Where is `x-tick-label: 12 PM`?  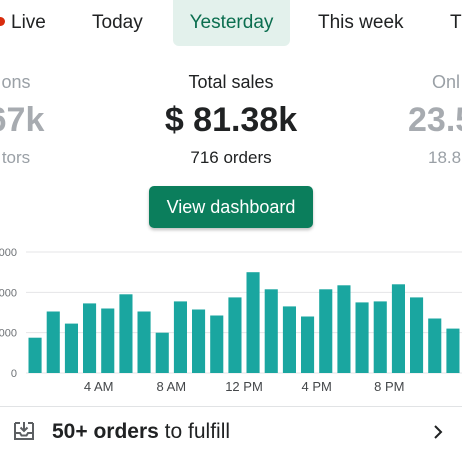
x-tick-label: 12 PM is located at coordinates (244, 386).